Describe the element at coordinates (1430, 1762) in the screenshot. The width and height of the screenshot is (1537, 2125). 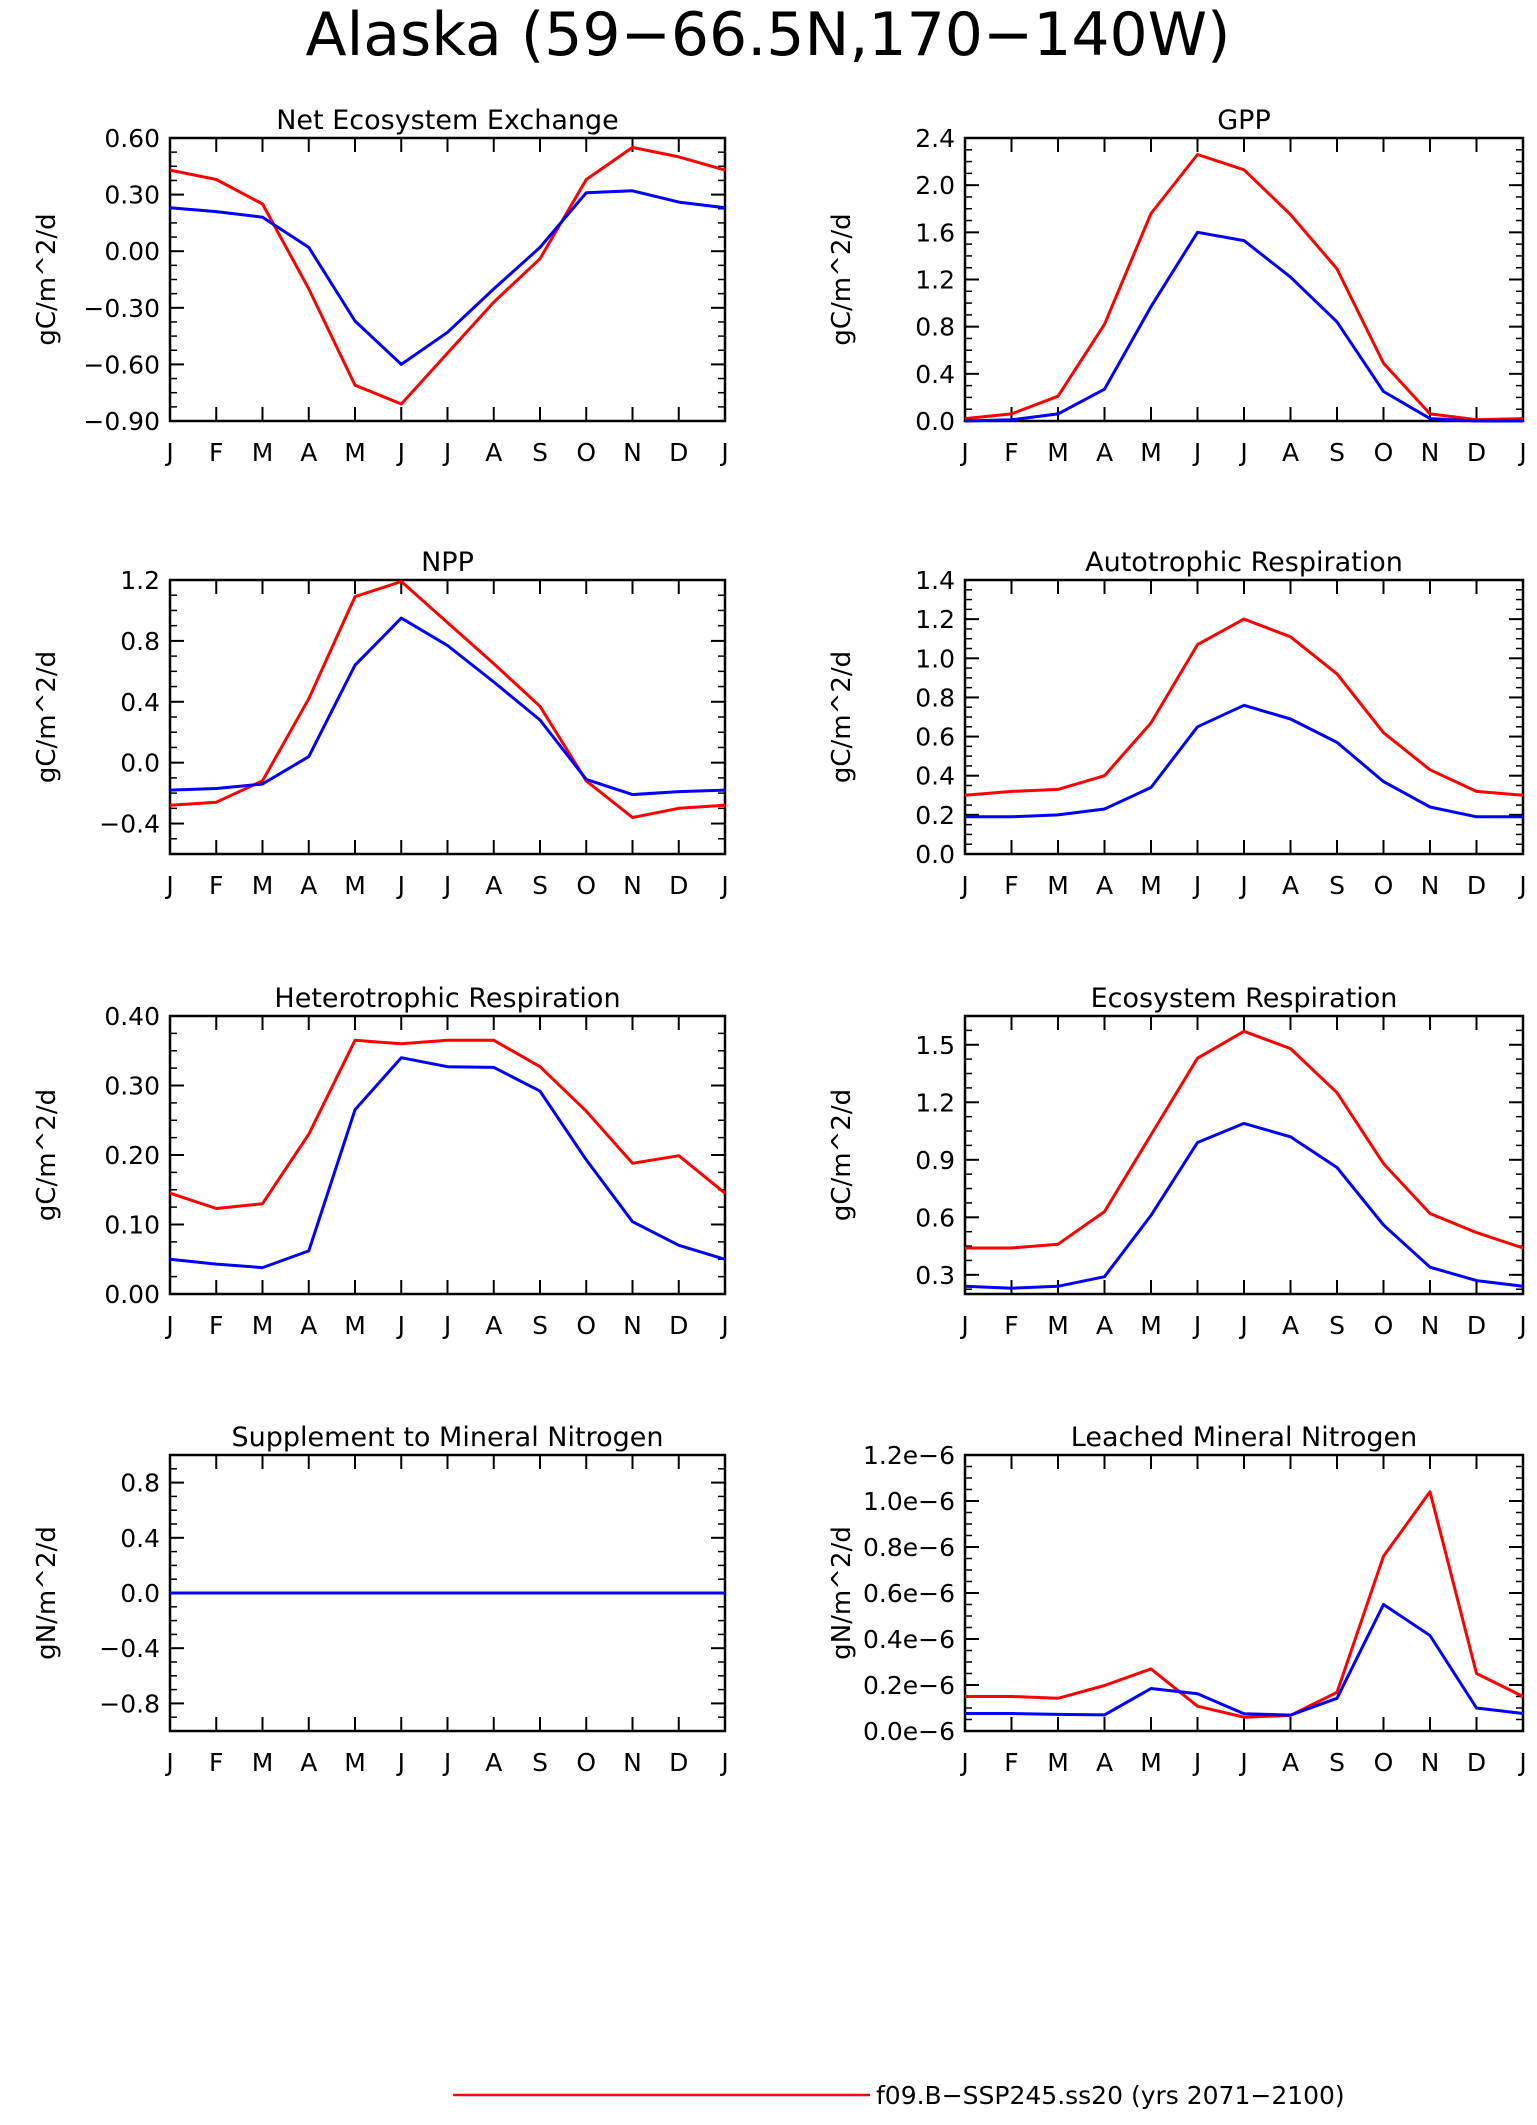
I see `chart-leached-mineral-nitrogen-xtick-label: N` at that location.